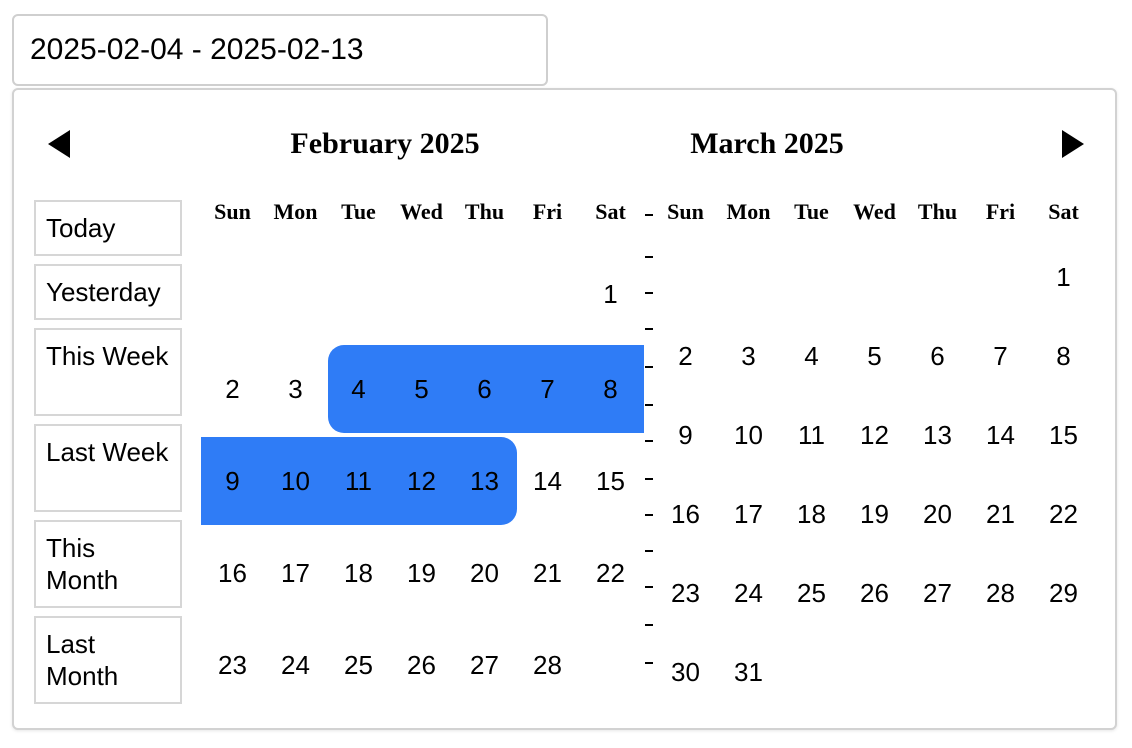 This screenshot has height=748, width=1132. I want to click on calendar-day: 31, so click(748, 672).